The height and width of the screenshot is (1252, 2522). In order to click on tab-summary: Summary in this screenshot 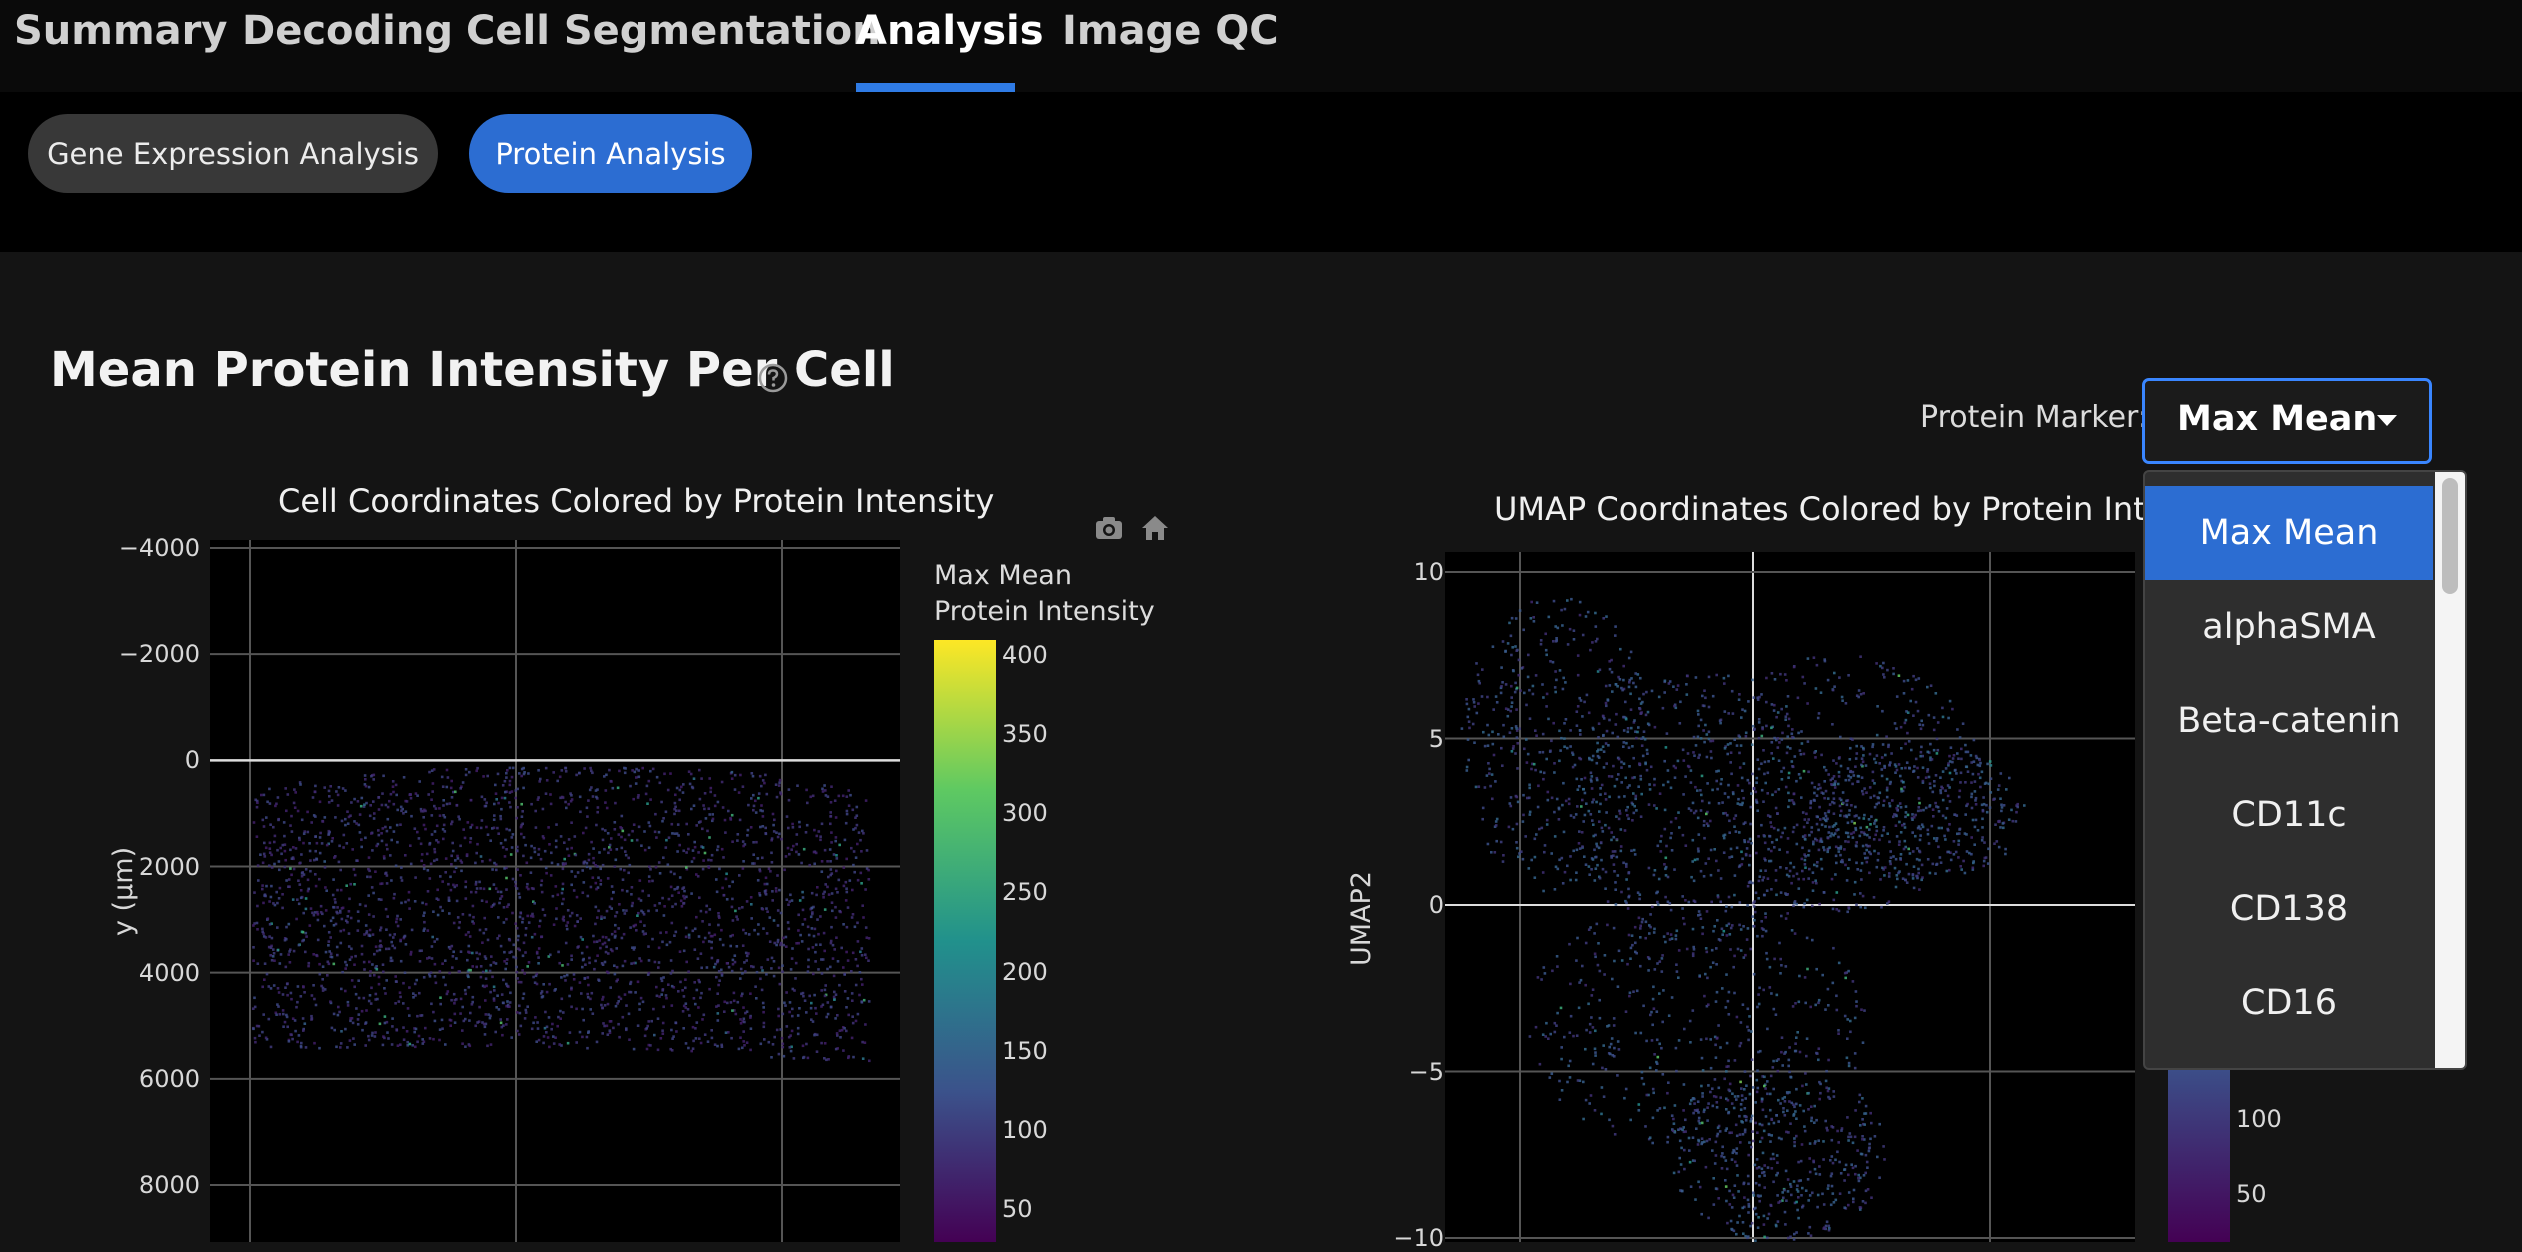, I will do `click(120, 38)`.